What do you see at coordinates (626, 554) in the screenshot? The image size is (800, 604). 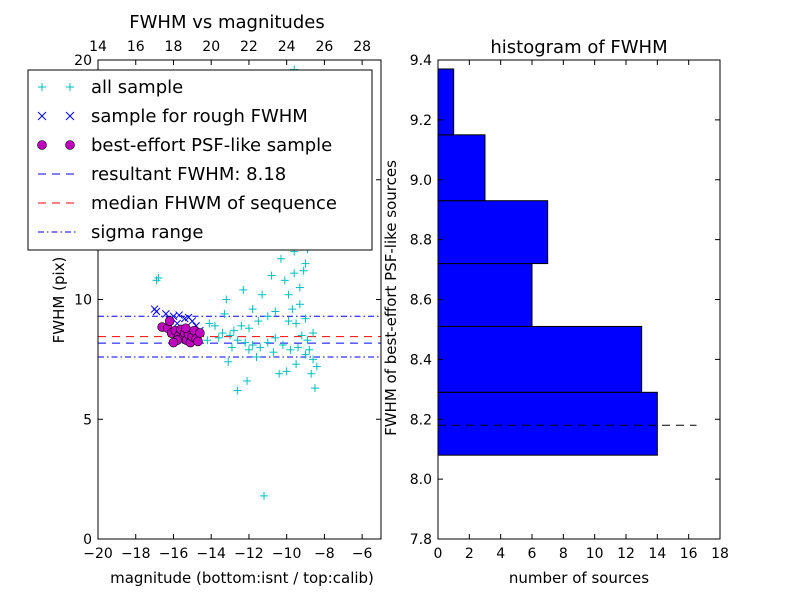 I see `x-tick-label: 12` at bounding box center [626, 554].